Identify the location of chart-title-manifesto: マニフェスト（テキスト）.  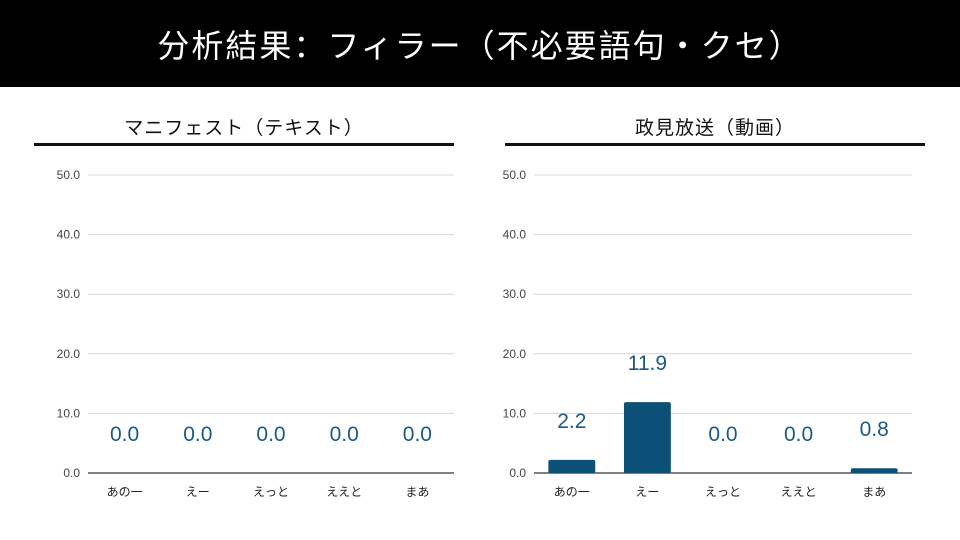
(244, 128).